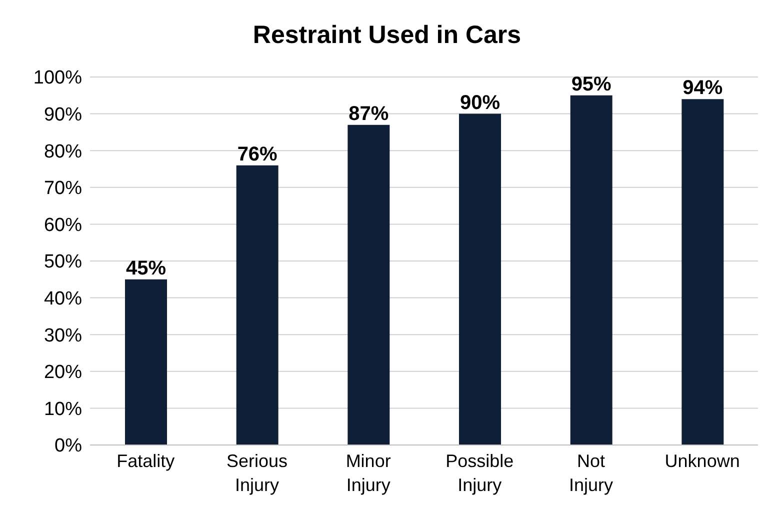 The width and height of the screenshot is (774, 521). Describe the element at coordinates (145, 461) in the screenshot. I see `x-tick-label: Fatality` at that location.